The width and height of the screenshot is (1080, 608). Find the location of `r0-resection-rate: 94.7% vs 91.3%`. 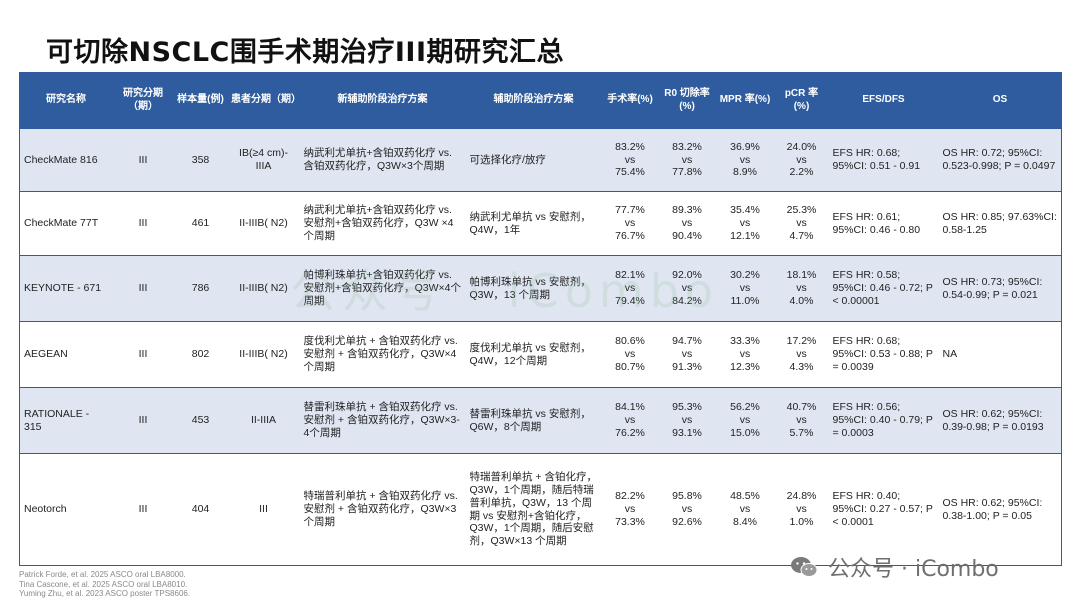

r0-resection-rate: 94.7% vs 91.3% is located at coordinates (687, 354).